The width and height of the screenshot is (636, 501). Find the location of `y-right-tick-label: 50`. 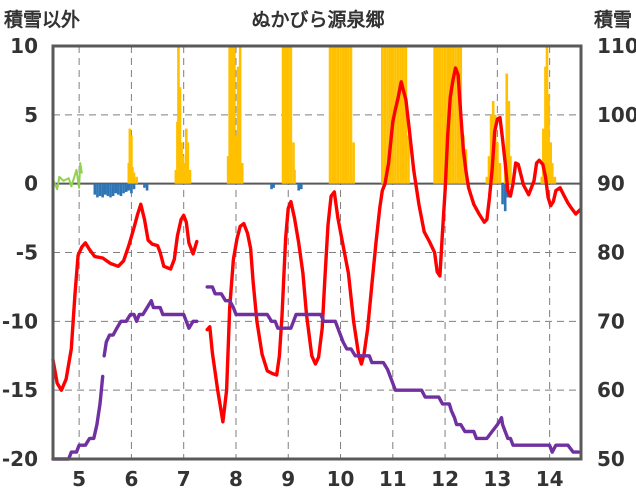

y-right-tick-label: 50 is located at coordinates (611, 459).